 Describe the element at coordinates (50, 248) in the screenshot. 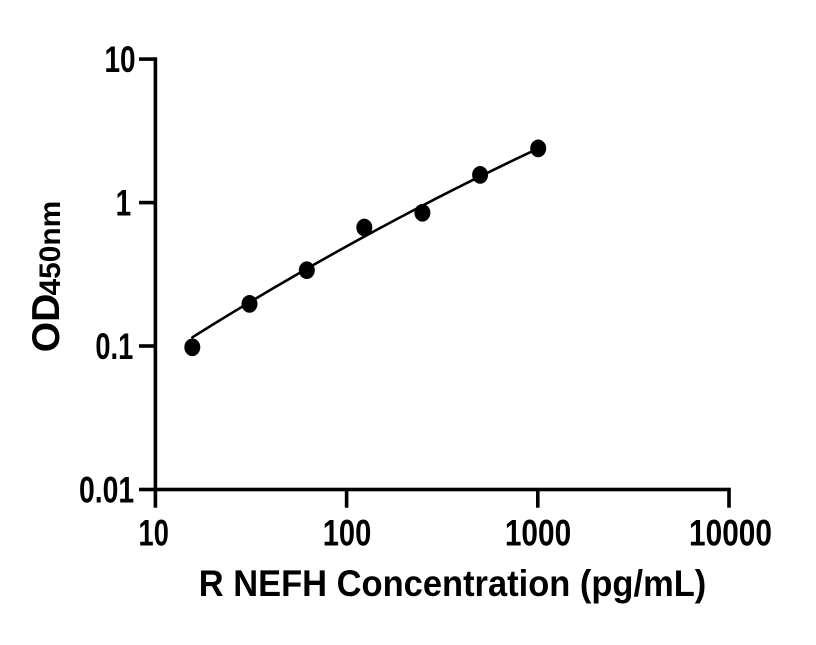

I see `svg-text: 450nm` at that location.